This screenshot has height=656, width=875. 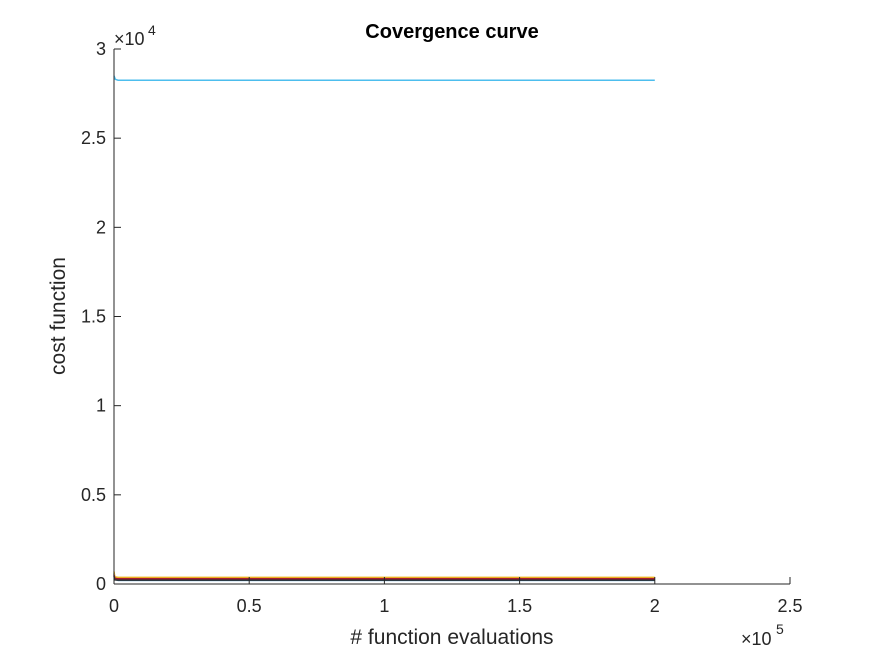 What do you see at coordinates (756, 639) in the screenshot?
I see `x-exponent-base: ×10` at bounding box center [756, 639].